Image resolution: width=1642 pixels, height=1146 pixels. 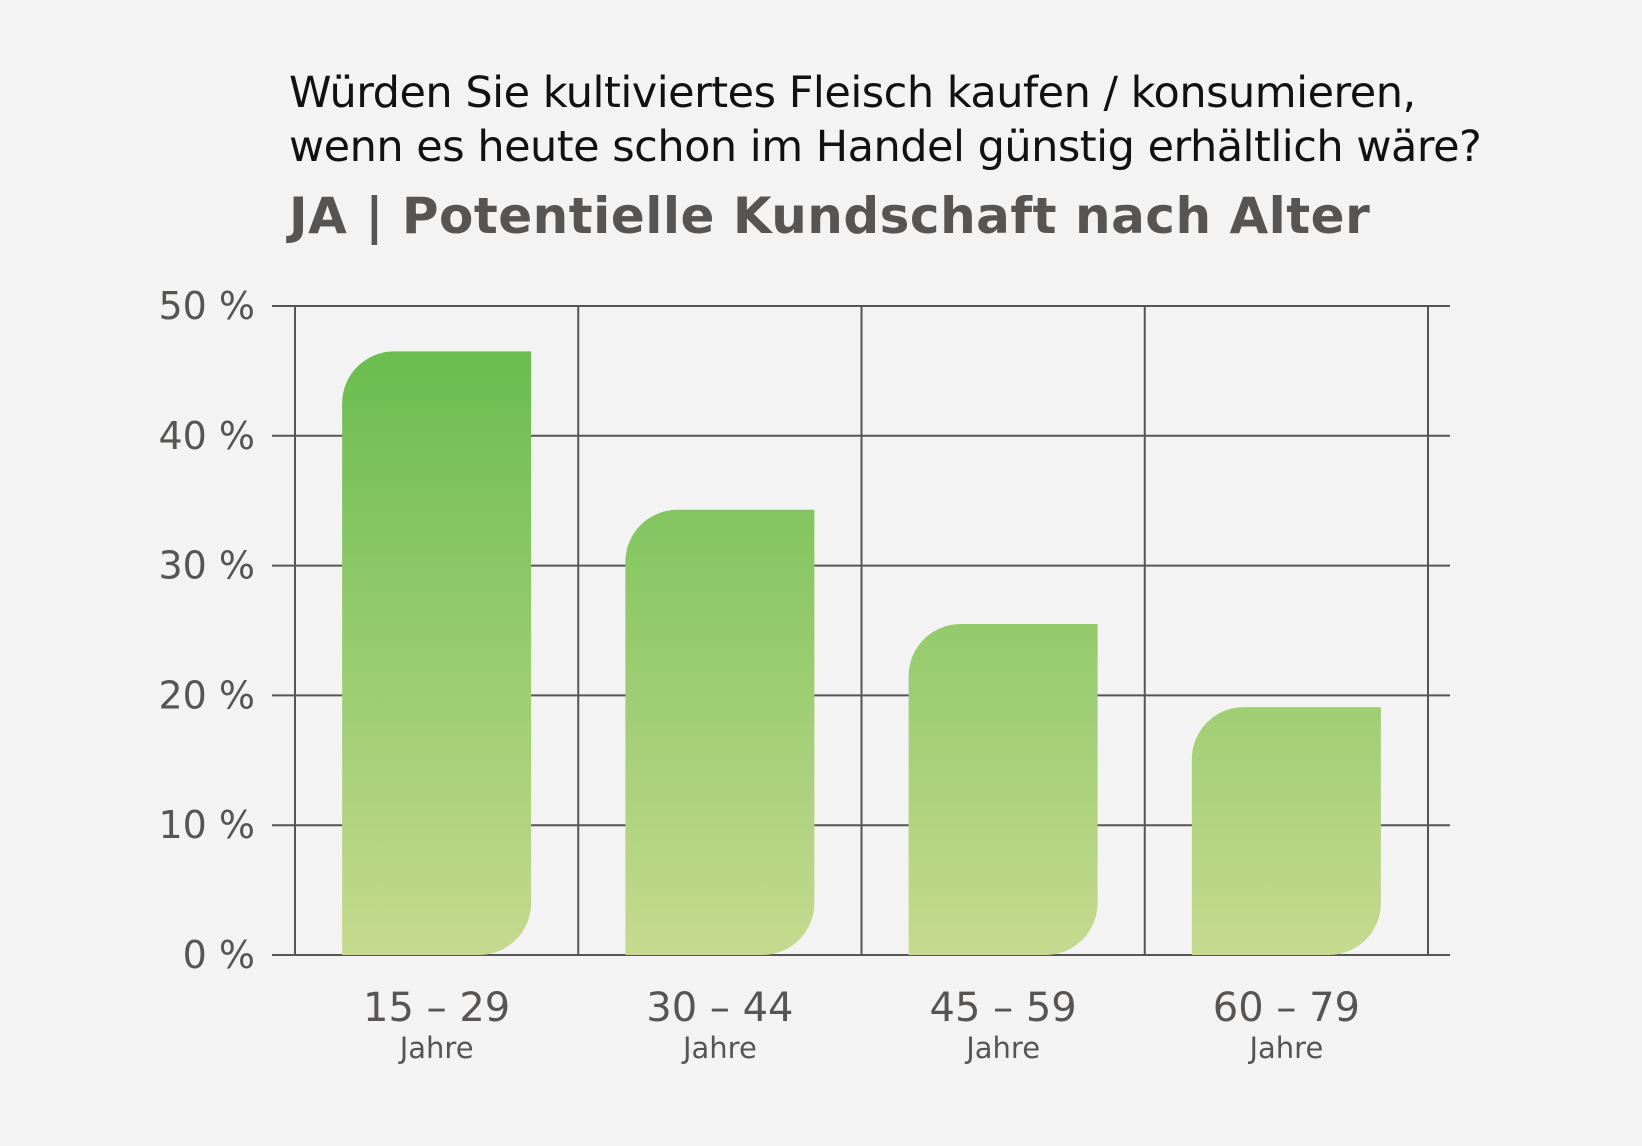 What do you see at coordinates (206, 306) in the screenshot?
I see `y-tick-label: 50 %` at bounding box center [206, 306].